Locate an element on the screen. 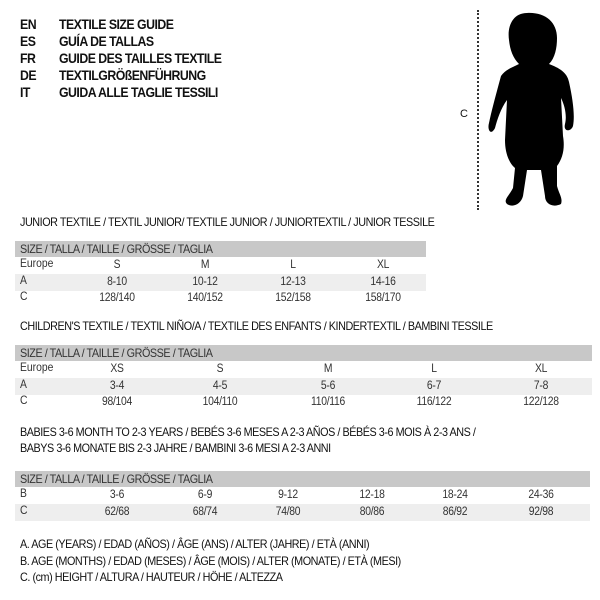  table-cell: XS is located at coordinates (117, 369).